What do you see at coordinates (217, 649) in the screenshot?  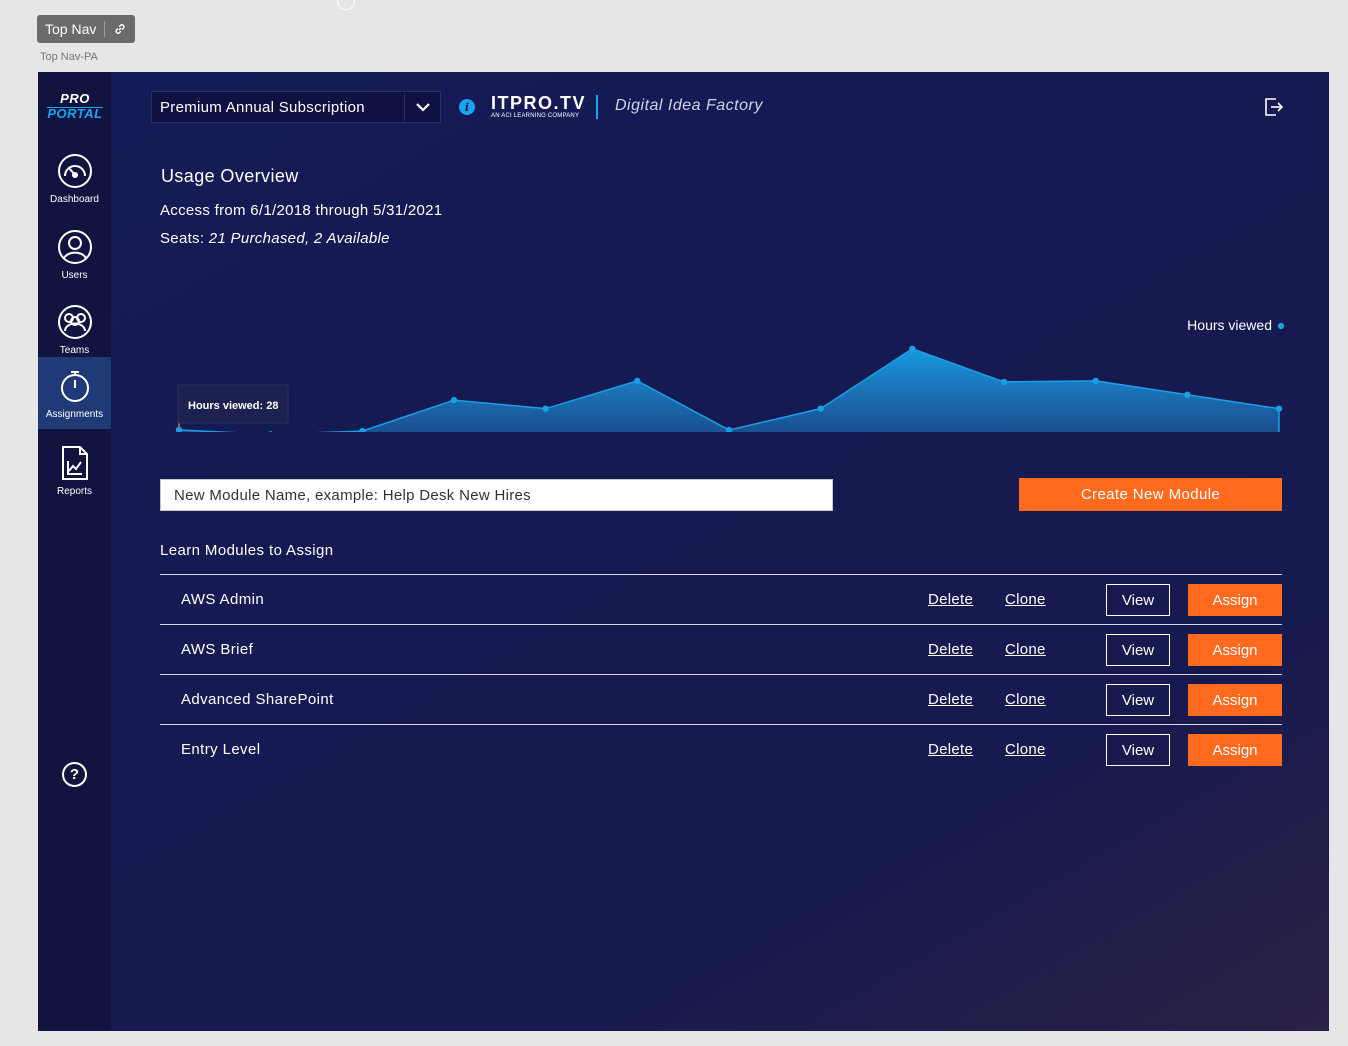 I see `module-name: AWS Brief` at bounding box center [217, 649].